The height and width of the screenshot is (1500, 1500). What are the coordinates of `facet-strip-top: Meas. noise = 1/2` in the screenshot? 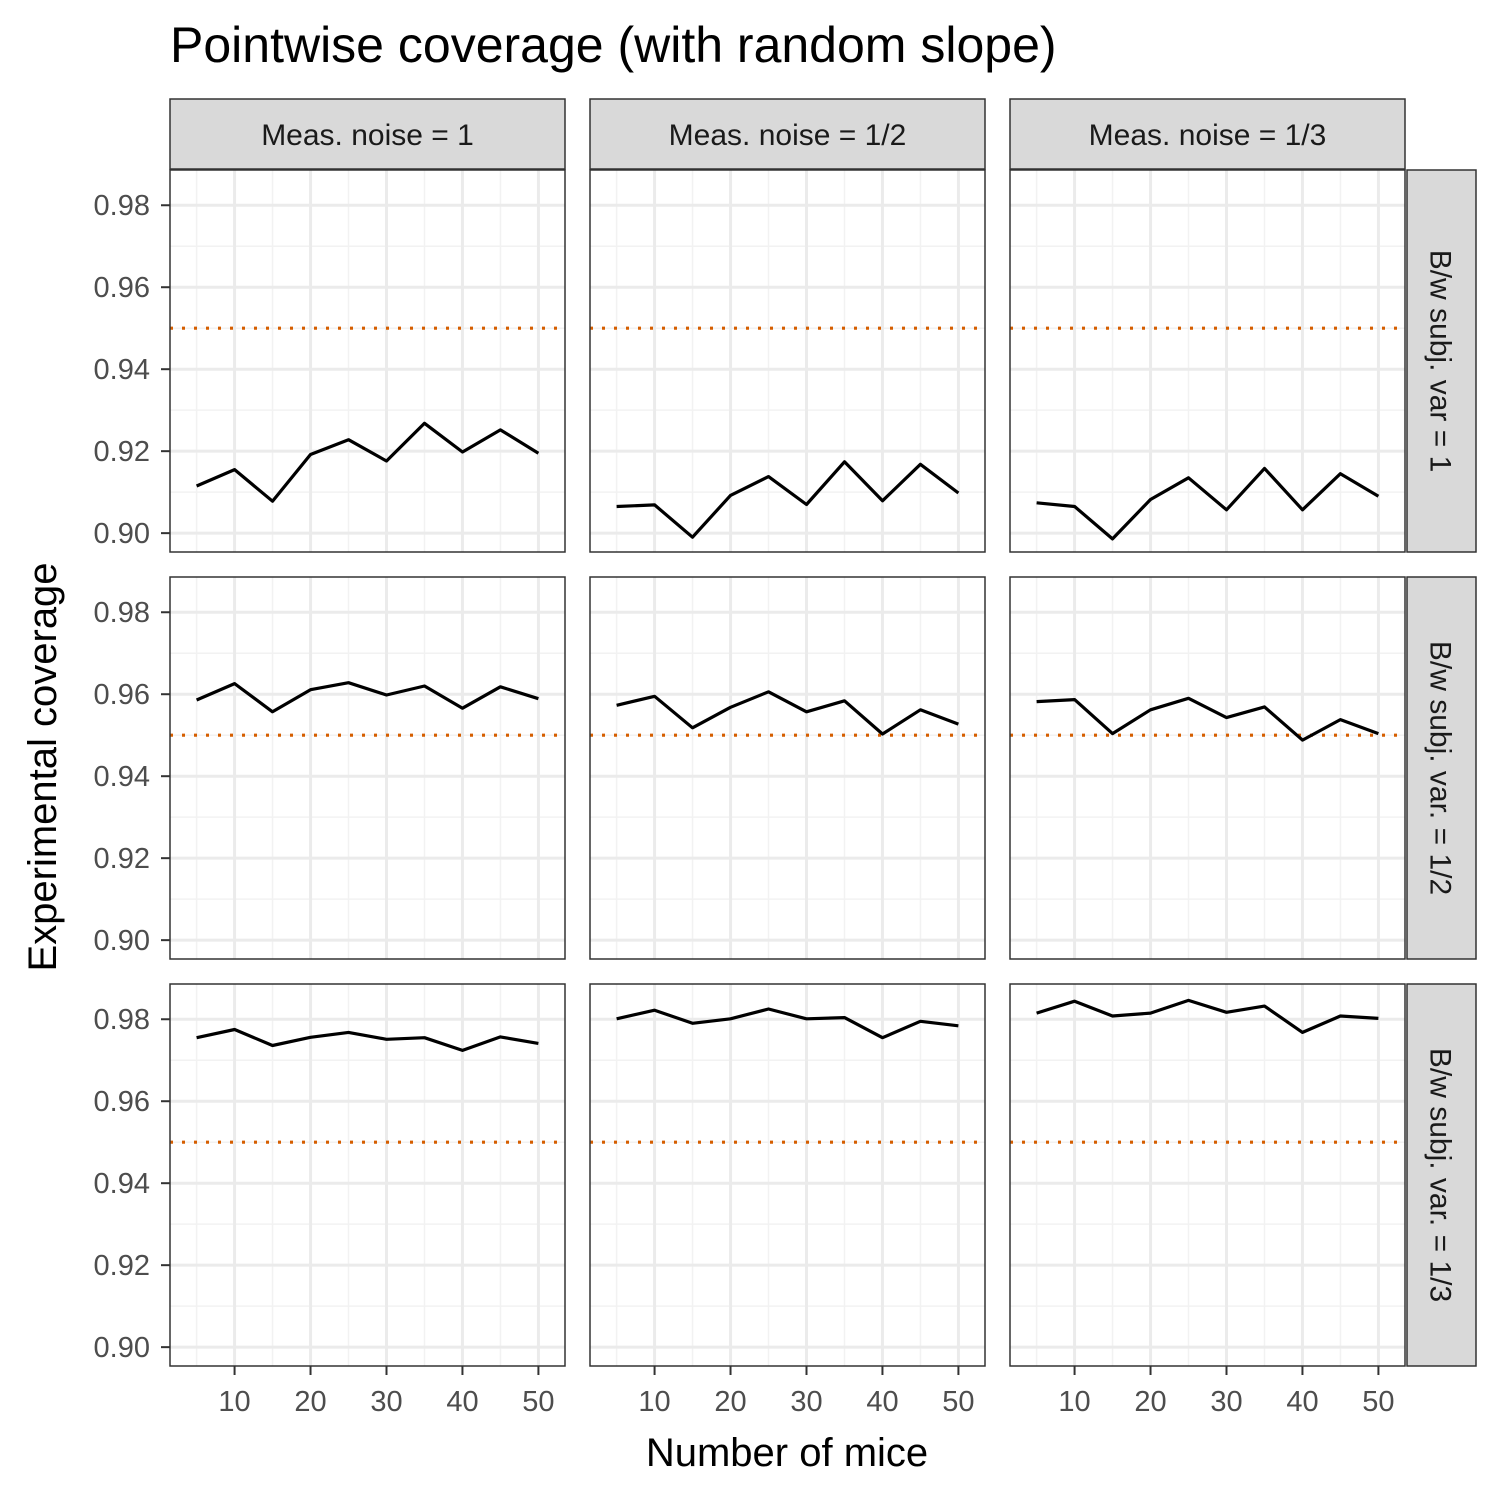 It's located at (787, 134).